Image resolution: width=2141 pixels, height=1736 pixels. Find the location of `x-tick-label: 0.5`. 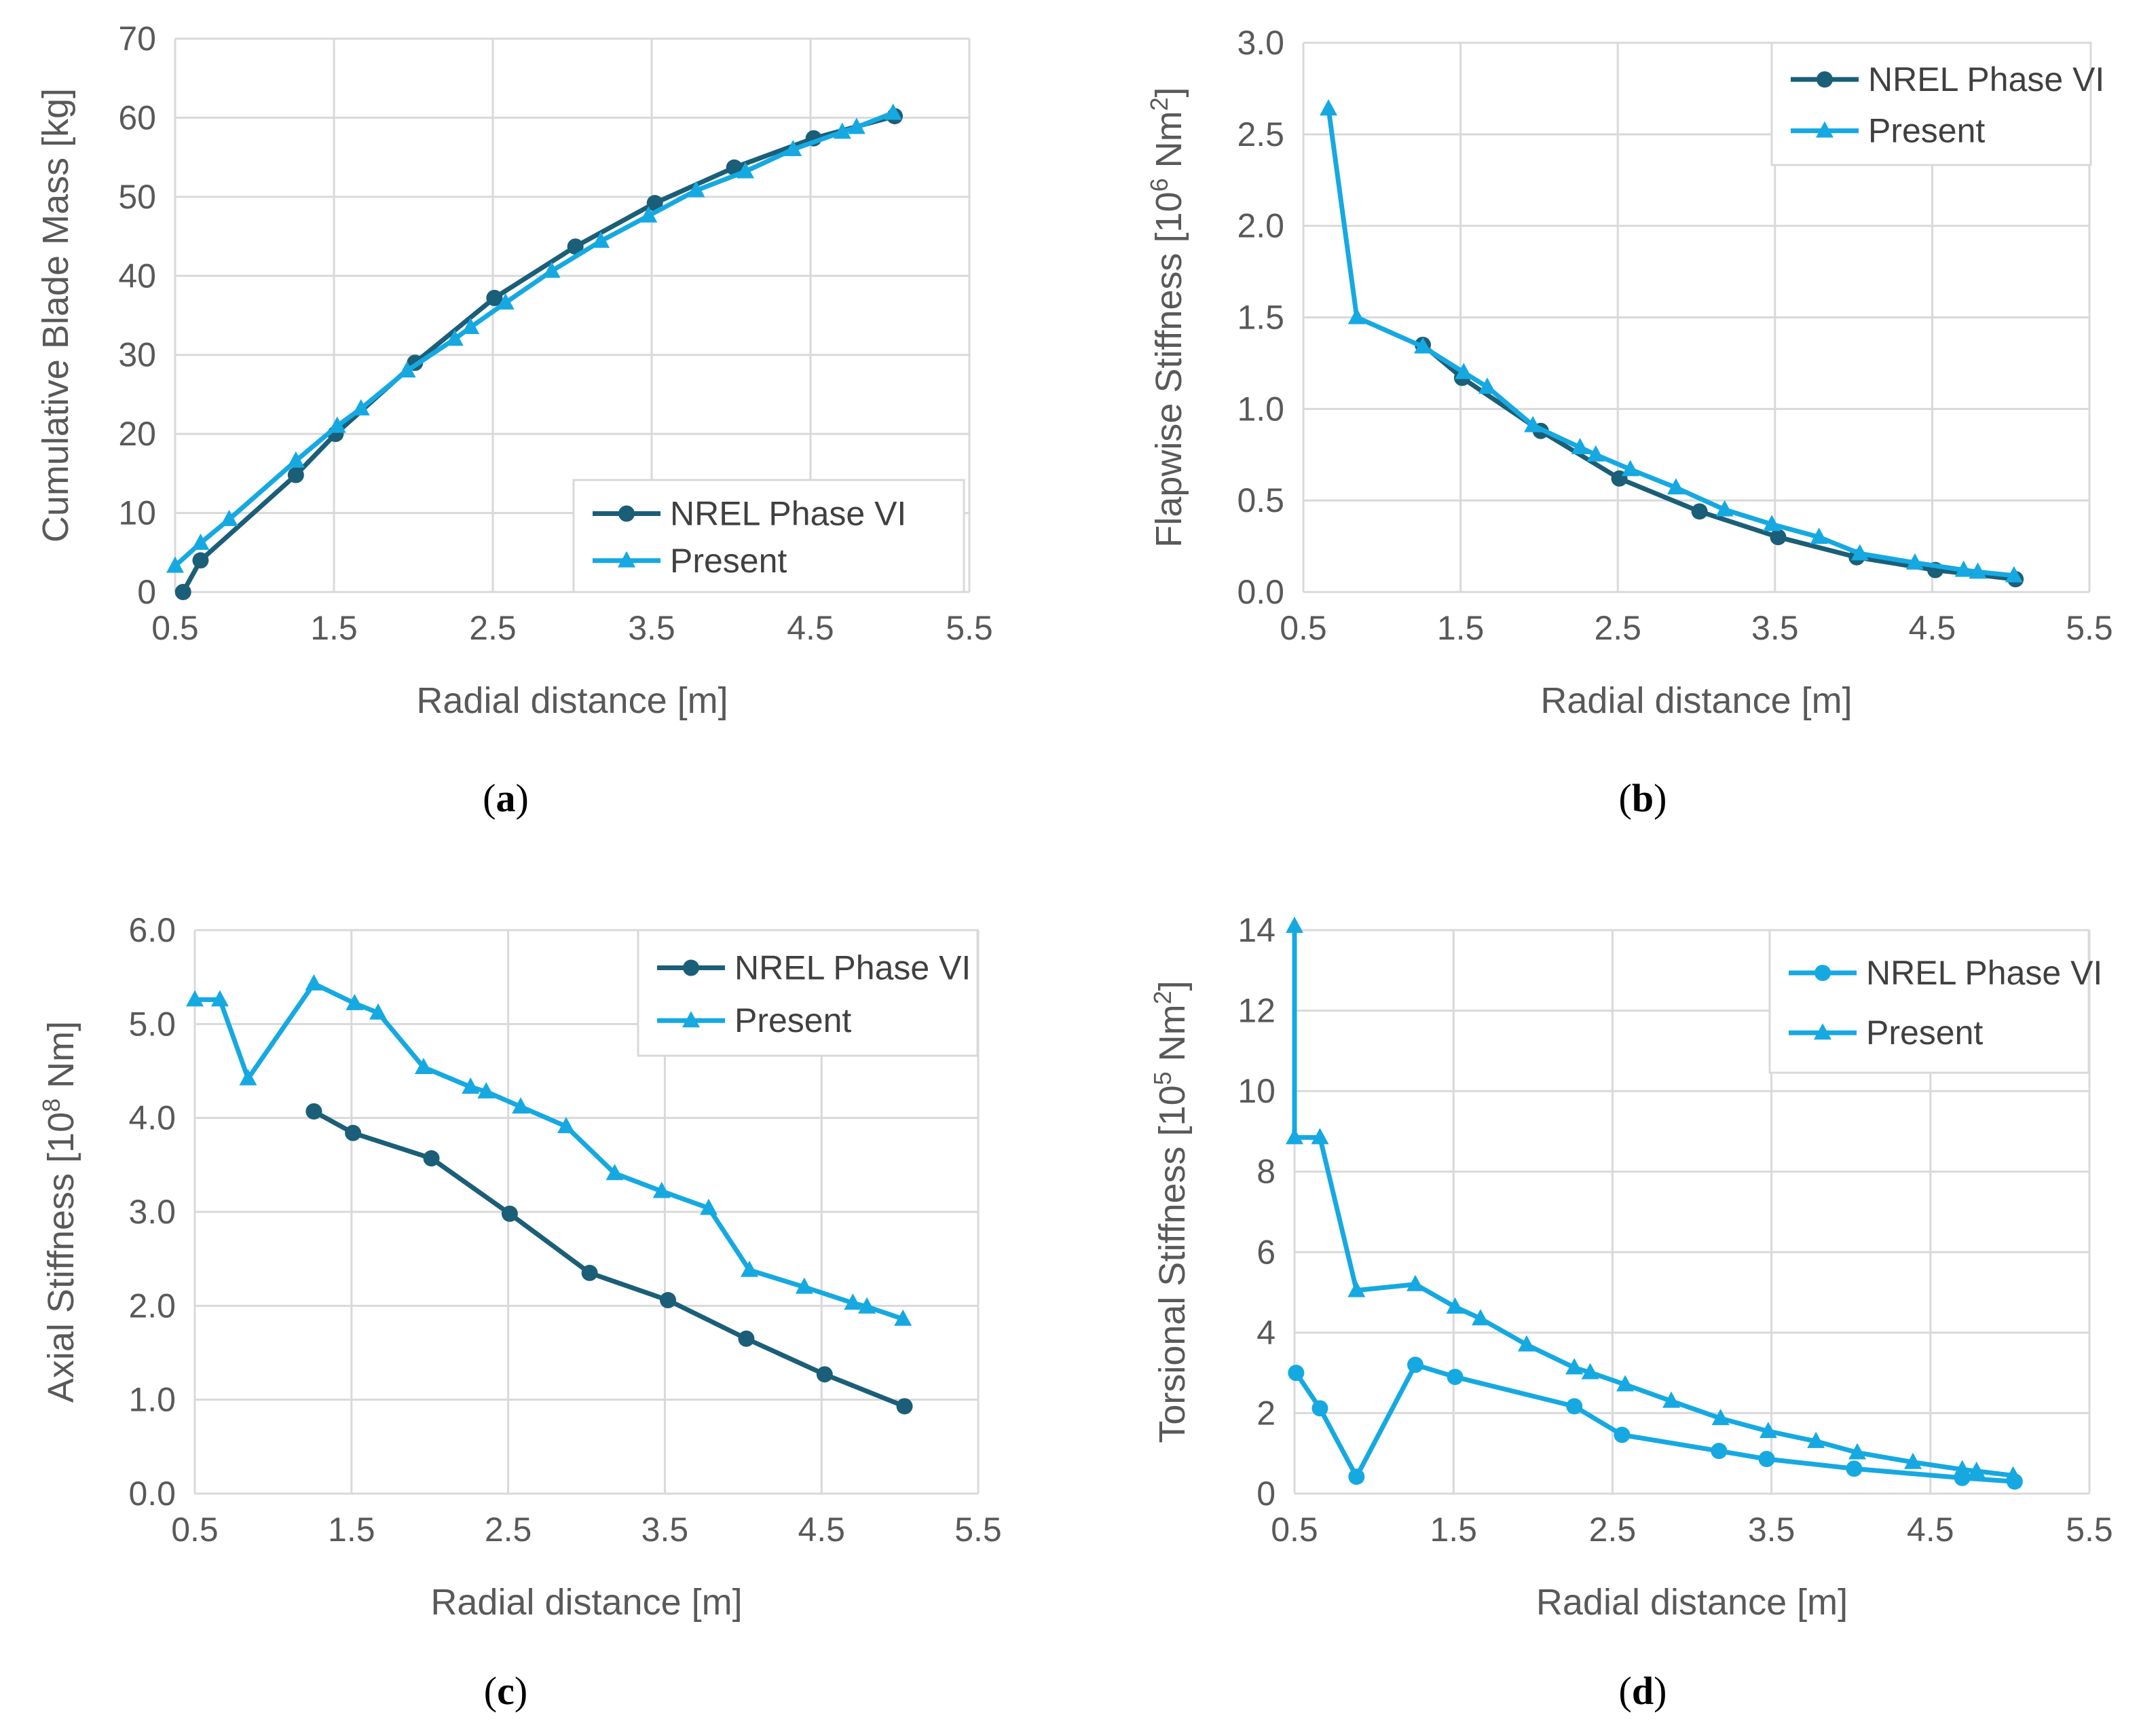

x-tick-label: 0.5 is located at coordinates (195, 1530).